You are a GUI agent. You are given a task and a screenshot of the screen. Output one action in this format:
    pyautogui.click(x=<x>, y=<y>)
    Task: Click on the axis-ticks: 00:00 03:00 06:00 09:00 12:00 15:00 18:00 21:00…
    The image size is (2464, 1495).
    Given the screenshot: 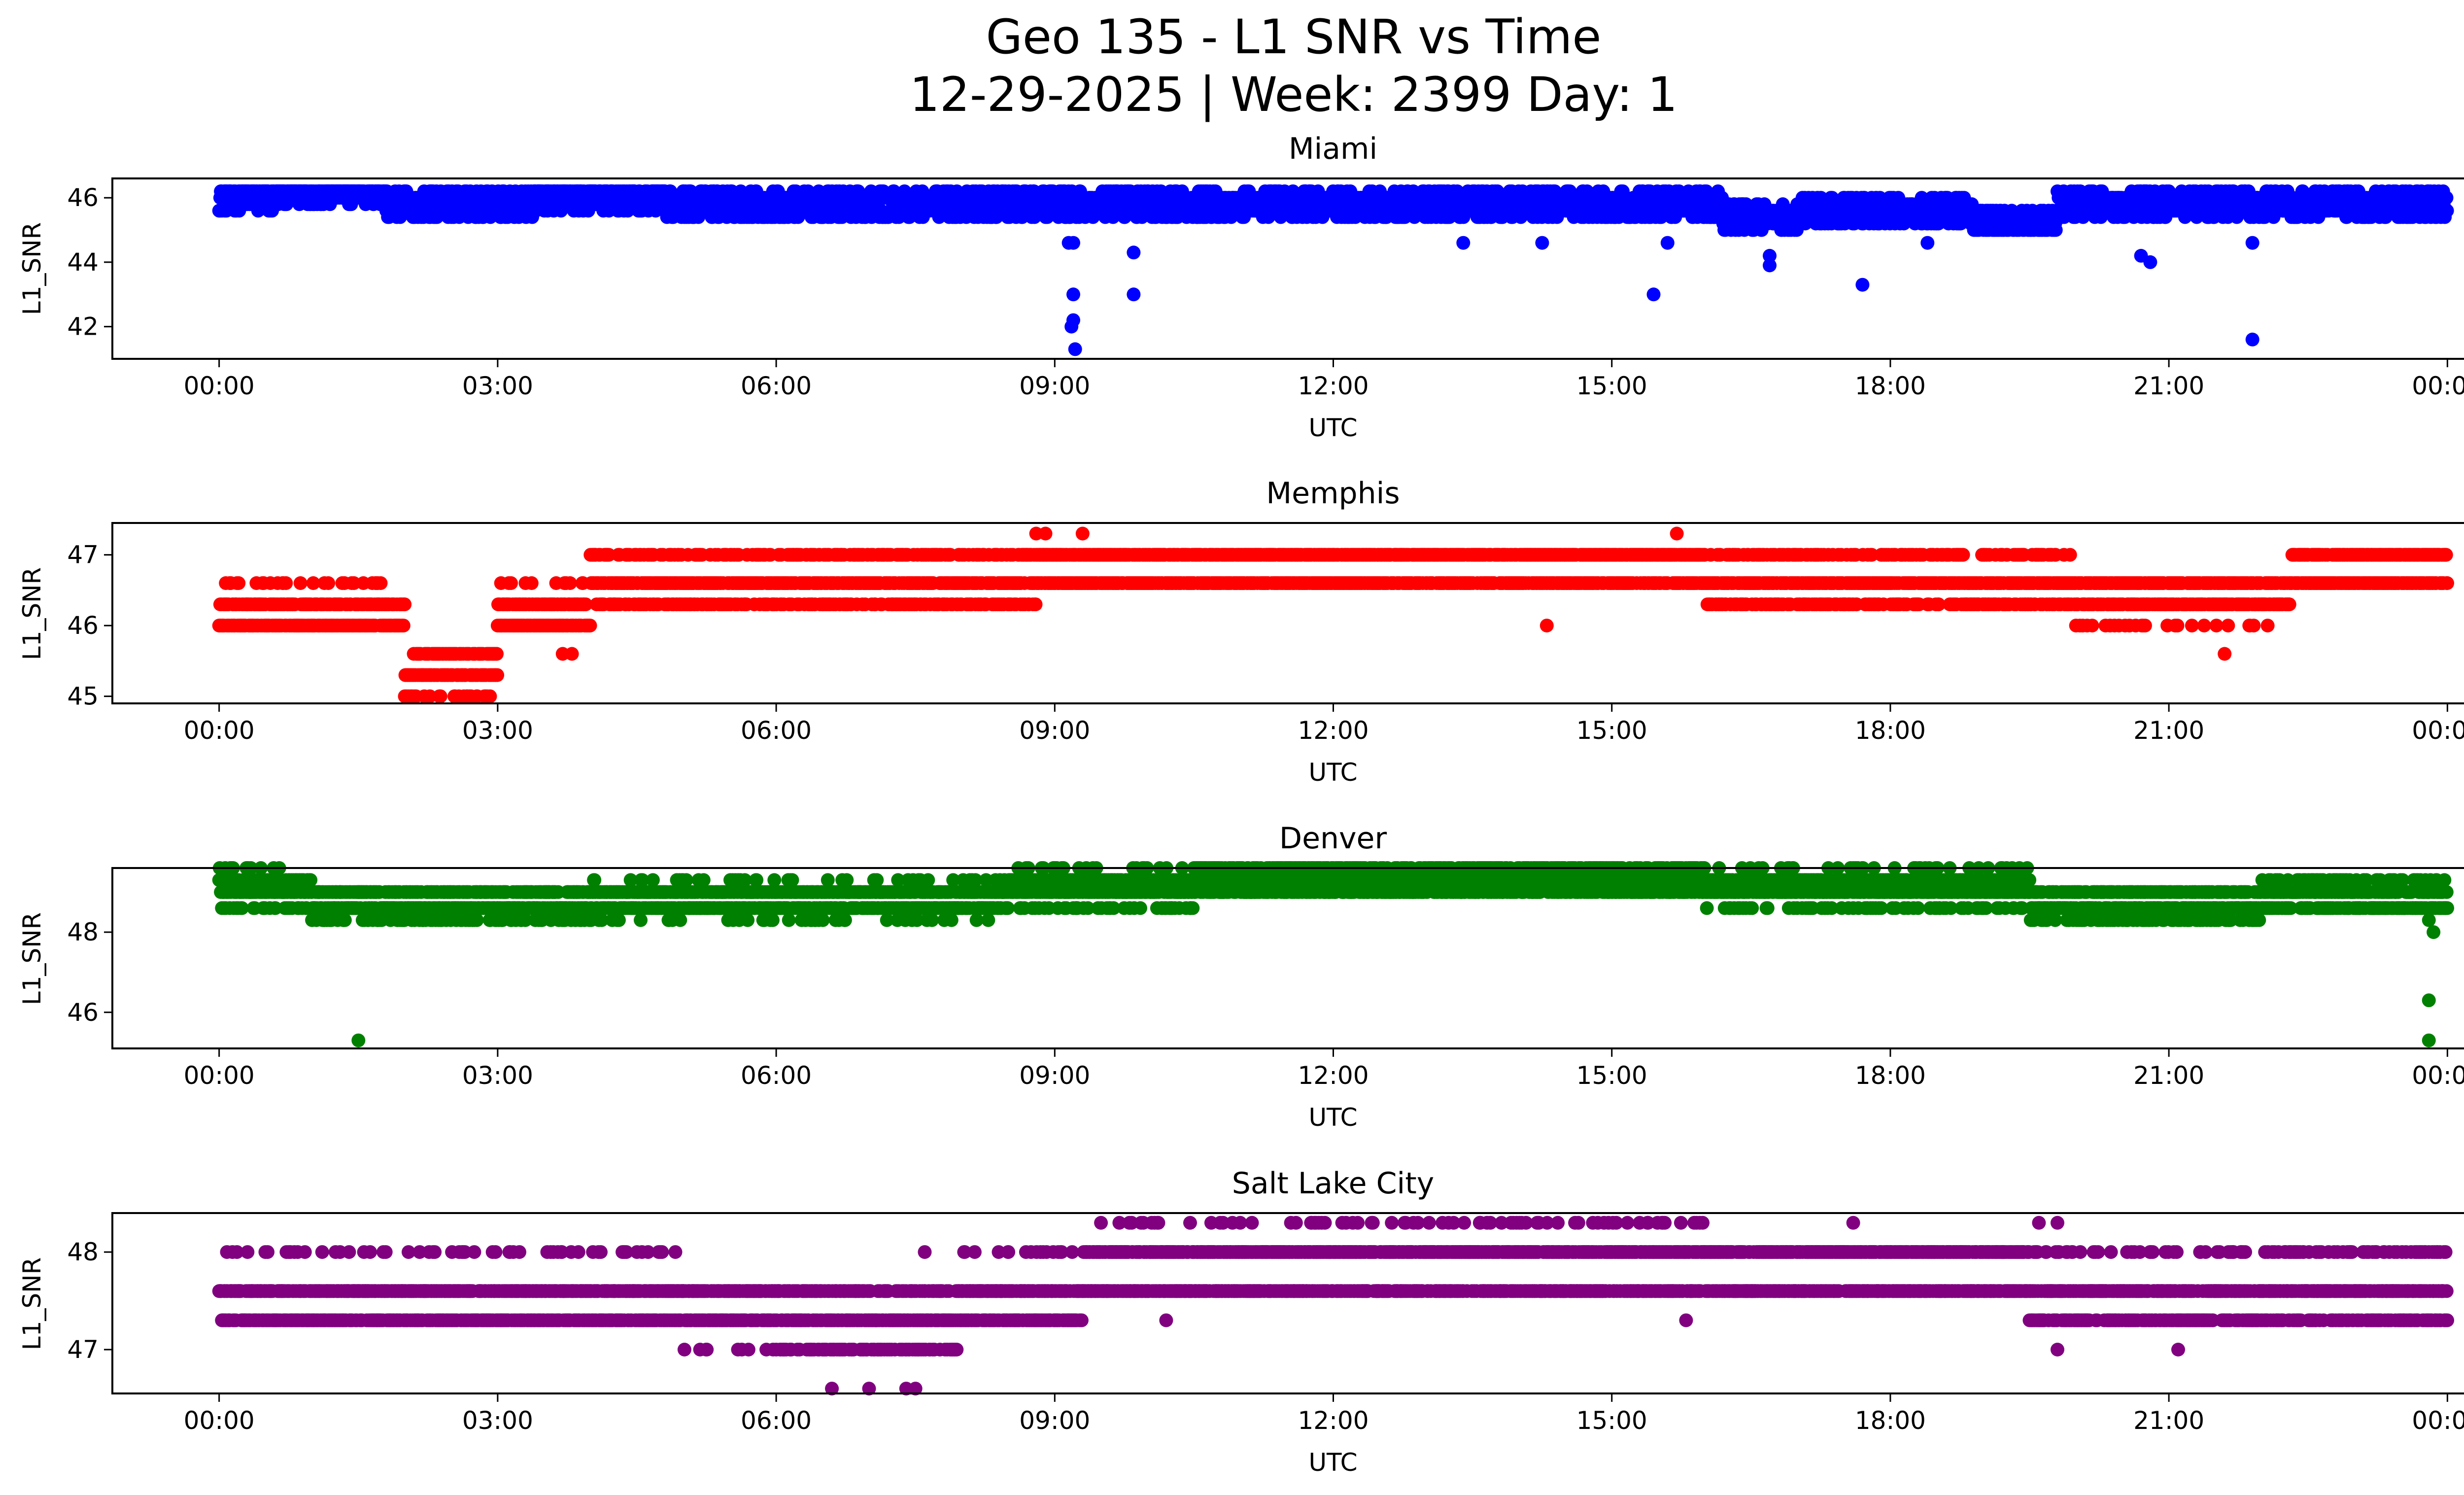 What is the action you would take?
    pyautogui.click(x=1265, y=291)
    